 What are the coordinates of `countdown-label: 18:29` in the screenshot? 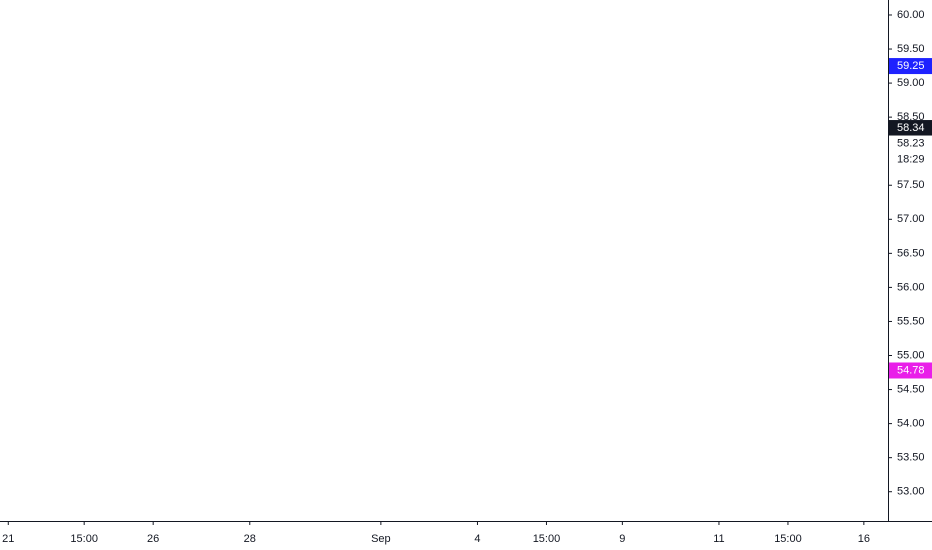 It's located at (911, 159).